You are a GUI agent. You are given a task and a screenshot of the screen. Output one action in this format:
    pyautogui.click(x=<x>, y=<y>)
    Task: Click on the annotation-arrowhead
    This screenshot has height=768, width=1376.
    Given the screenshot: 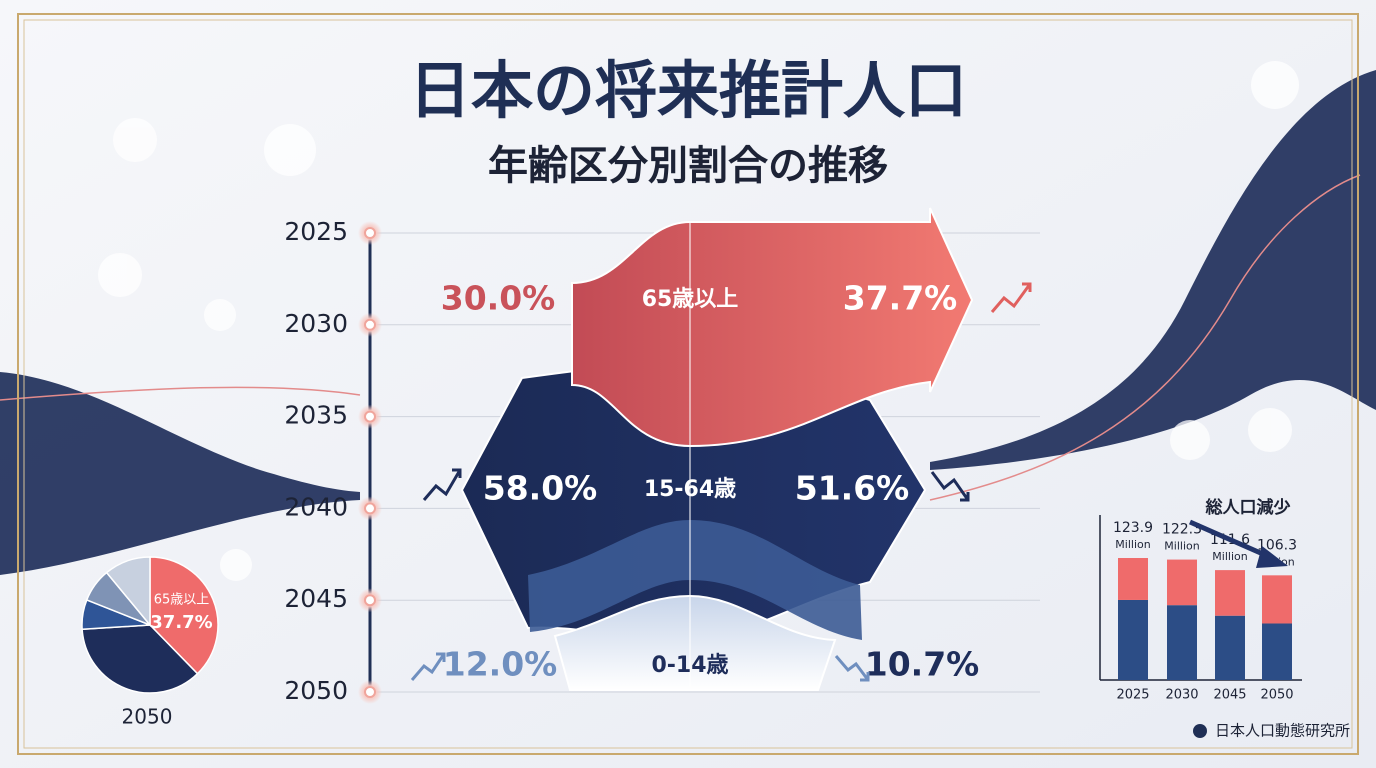 What is the action you would take?
    pyautogui.click(x=1272, y=557)
    